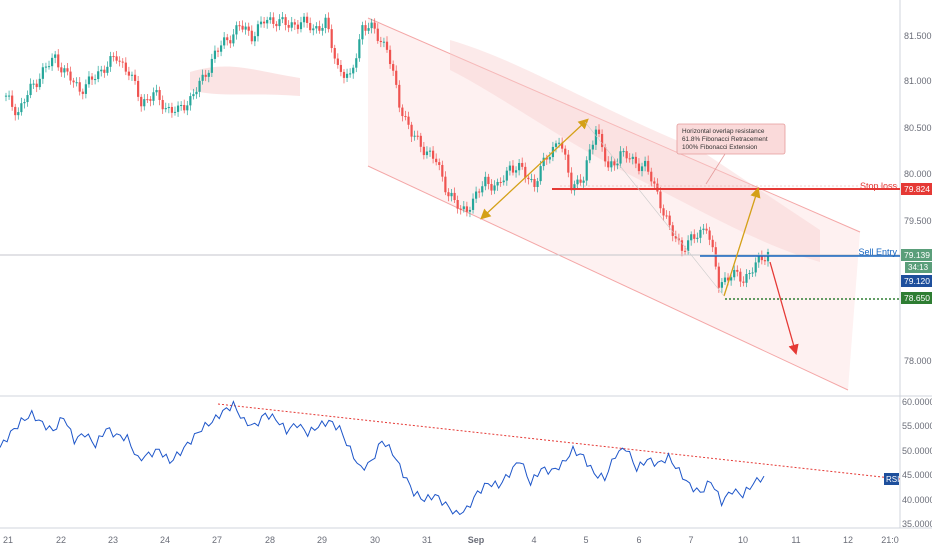 The width and height of the screenshot is (932, 550). Describe the element at coordinates (918, 267) in the screenshot. I see `countdown-badge` at that location.